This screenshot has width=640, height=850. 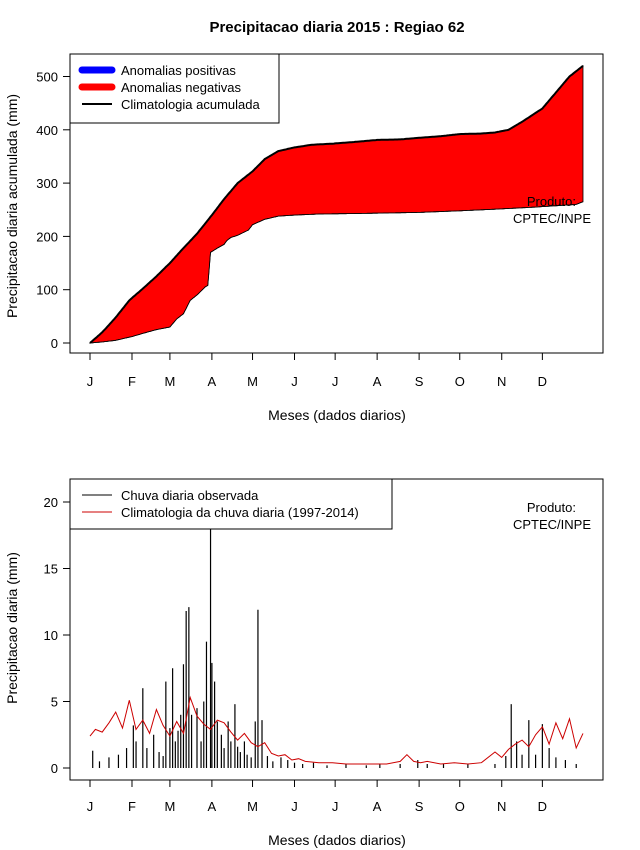 What do you see at coordinates (240, 512) in the screenshot?
I see `legend-label: Climatologia da chuva diaria (1997-2014)` at bounding box center [240, 512].